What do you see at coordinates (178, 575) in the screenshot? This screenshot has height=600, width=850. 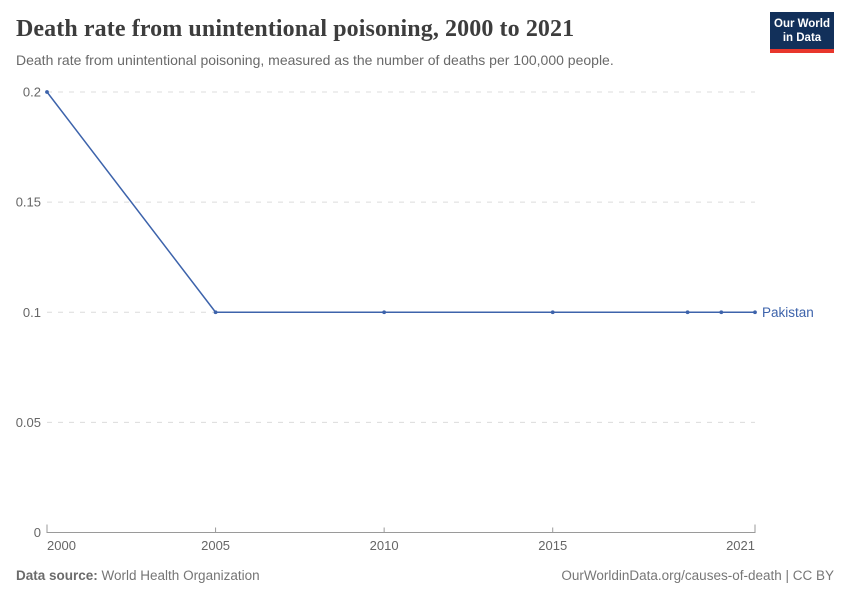 I see `data-source-value: World Health Organization` at bounding box center [178, 575].